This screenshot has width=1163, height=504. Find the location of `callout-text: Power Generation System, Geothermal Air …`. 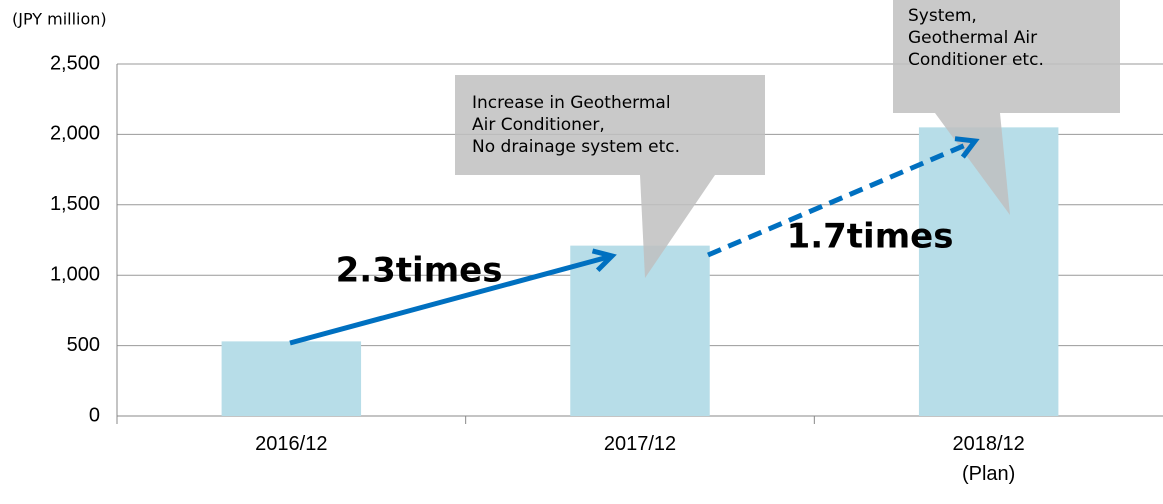

callout-text: Power Generation System, Geothermal Air … is located at coordinates (984, 35).